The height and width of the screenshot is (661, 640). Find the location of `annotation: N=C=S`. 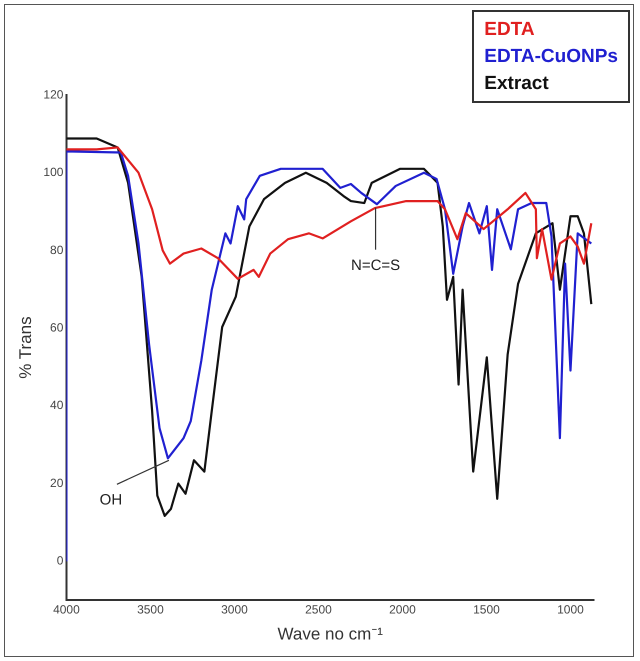

annotation: N=C=S is located at coordinates (375, 265).